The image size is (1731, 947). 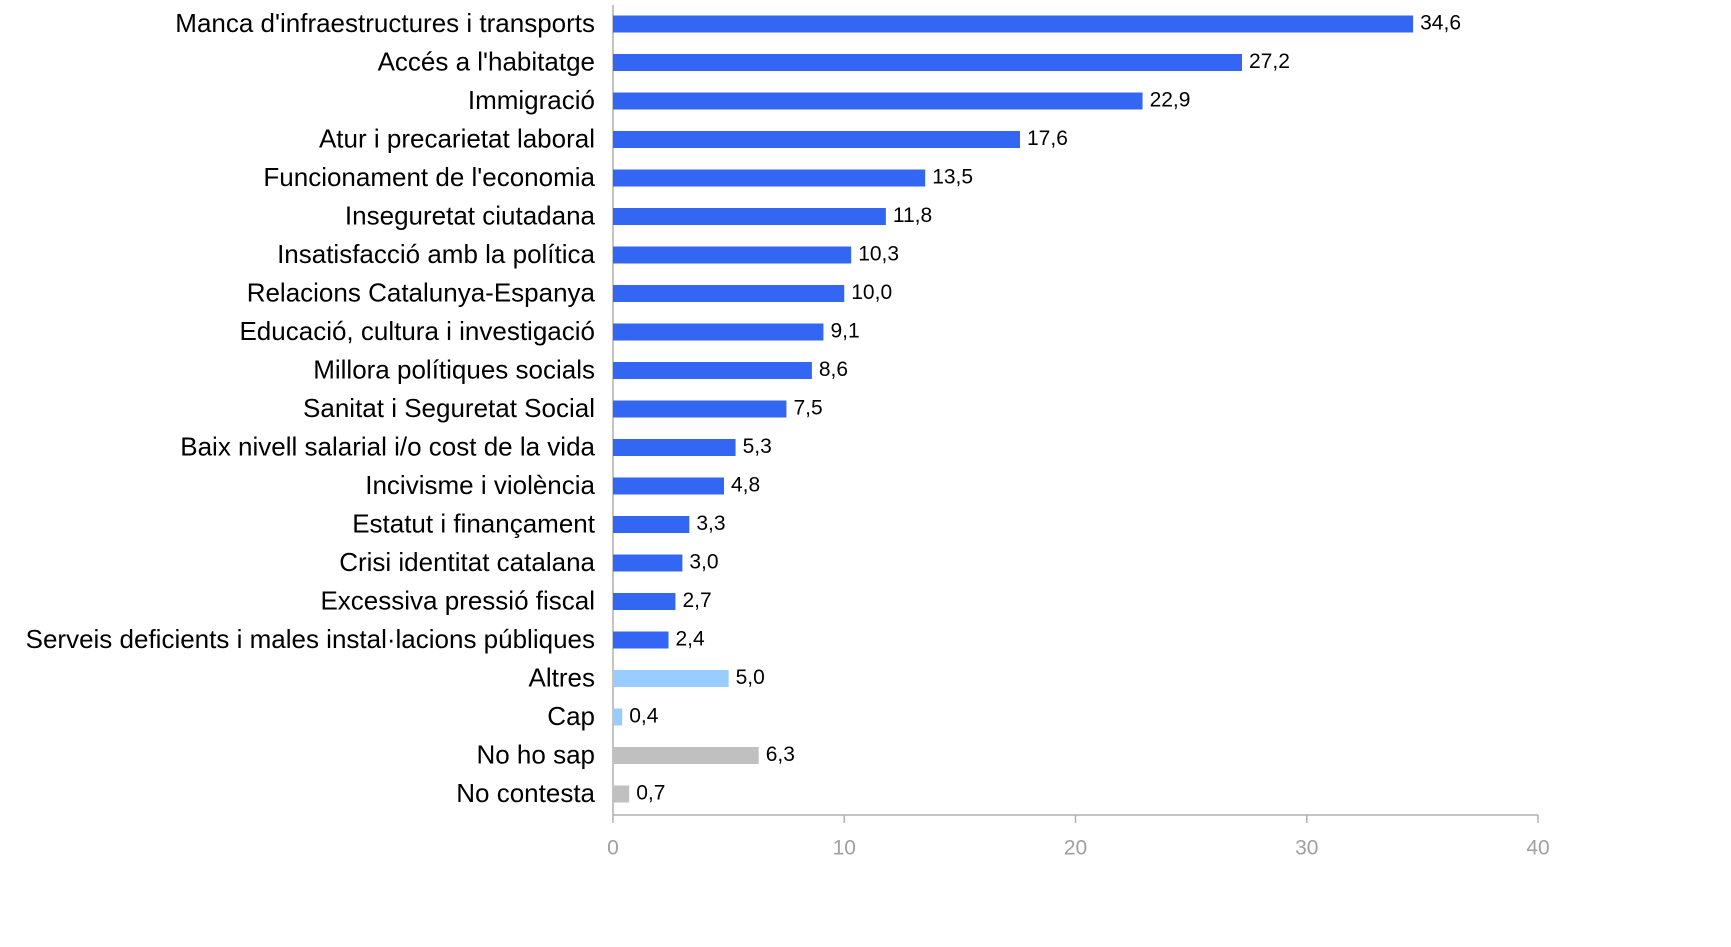 I want to click on value-label: 10,3, so click(x=878, y=254).